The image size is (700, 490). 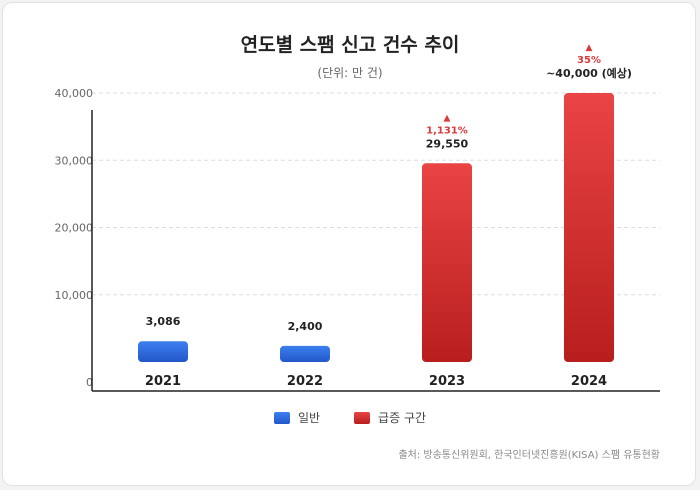 I want to click on x-tick-label: 2024, so click(x=589, y=381).